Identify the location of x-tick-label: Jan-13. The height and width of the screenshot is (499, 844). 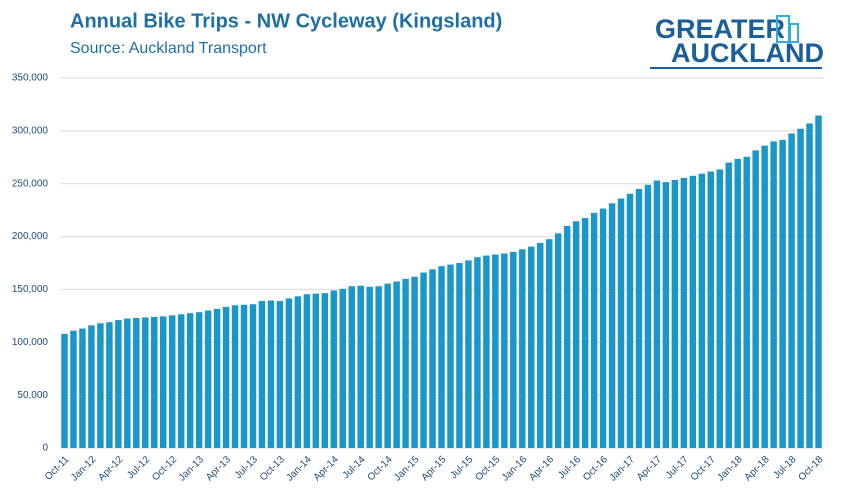
(192, 469).